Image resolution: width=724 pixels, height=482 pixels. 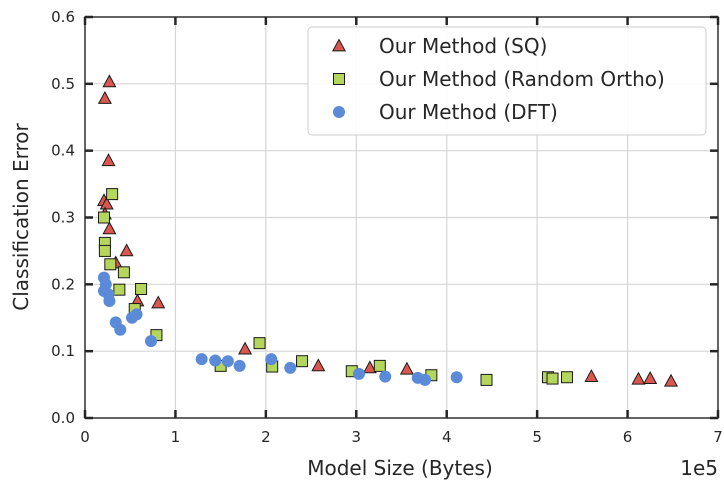 I want to click on legend-entry: Our Method (Random Ortho), so click(x=522, y=79).